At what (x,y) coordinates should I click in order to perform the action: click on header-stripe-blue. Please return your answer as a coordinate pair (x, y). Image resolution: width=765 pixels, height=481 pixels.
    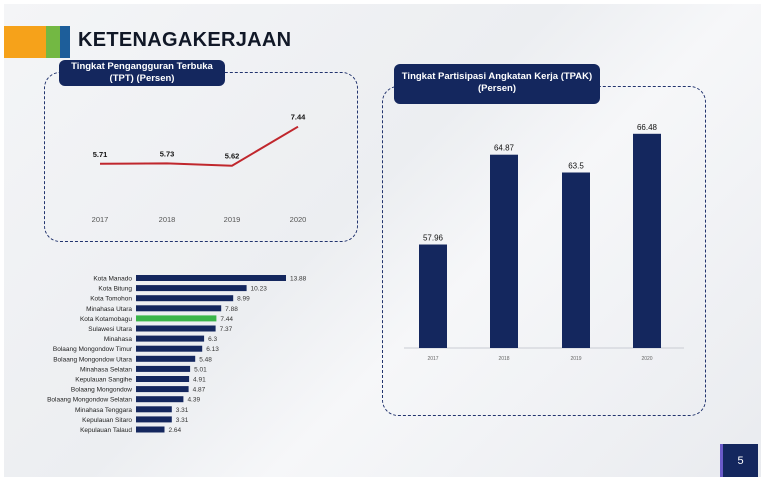
    Looking at the image, I should click on (65, 42).